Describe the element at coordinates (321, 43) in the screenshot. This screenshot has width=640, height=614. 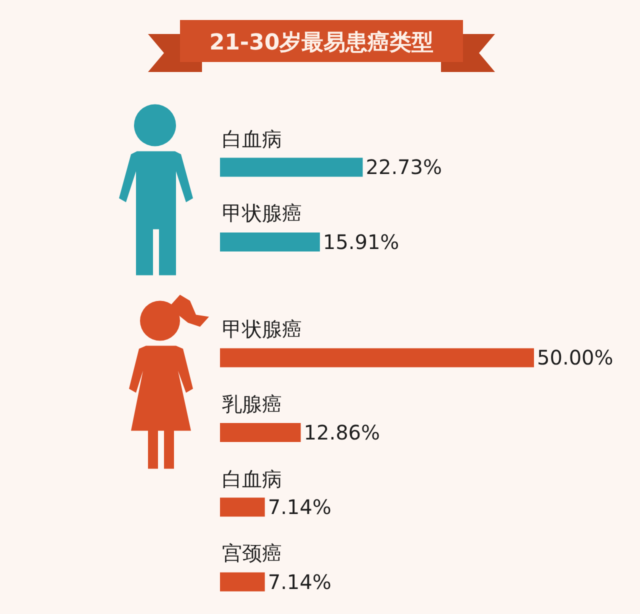
I see `chart-title: 21-30岁最易患癌类型` at that location.